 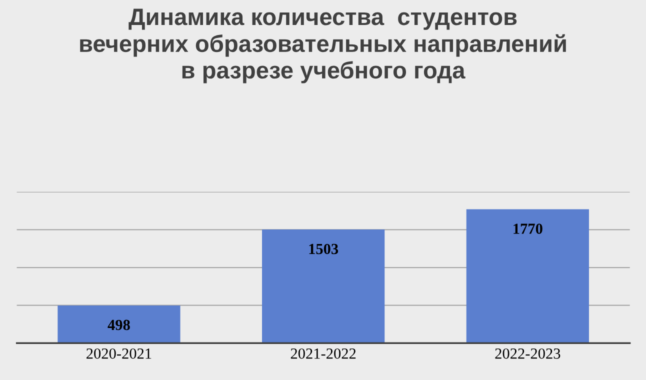 I want to click on data-label: 1770, so click(x=528, y=229).